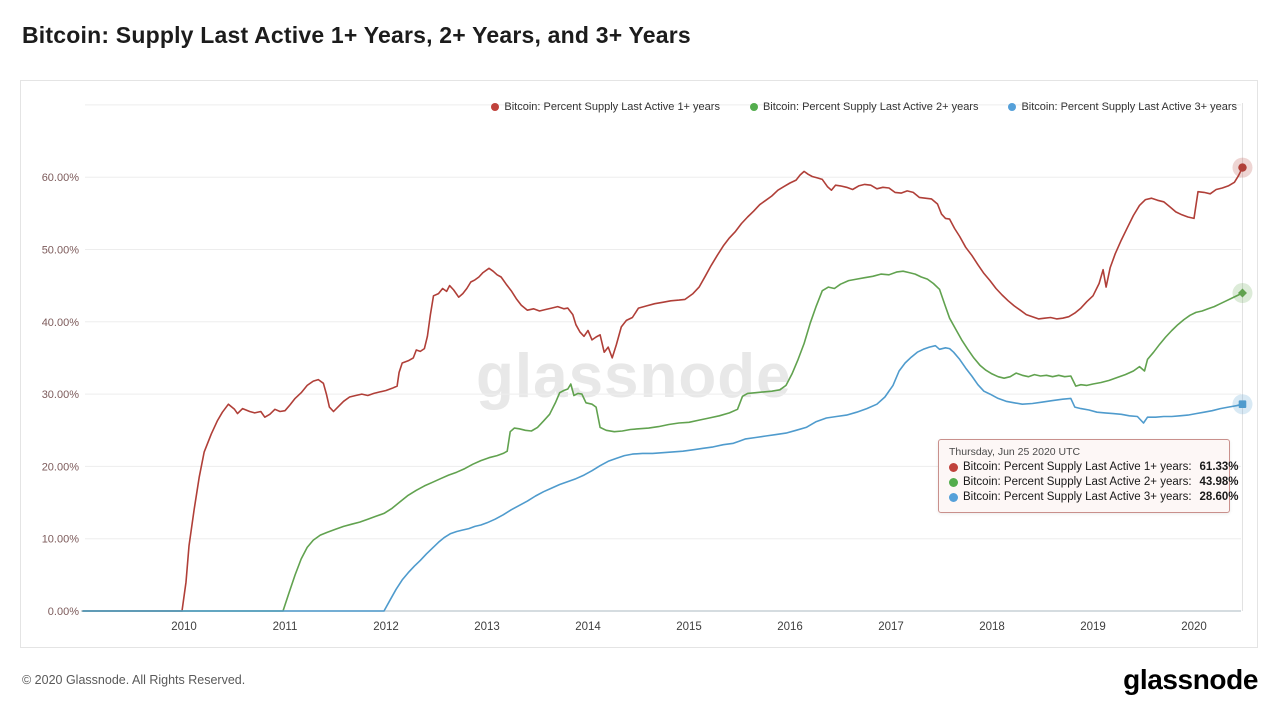  I want to click on series-end-marker-diamond-icon, so click(1242, 293).